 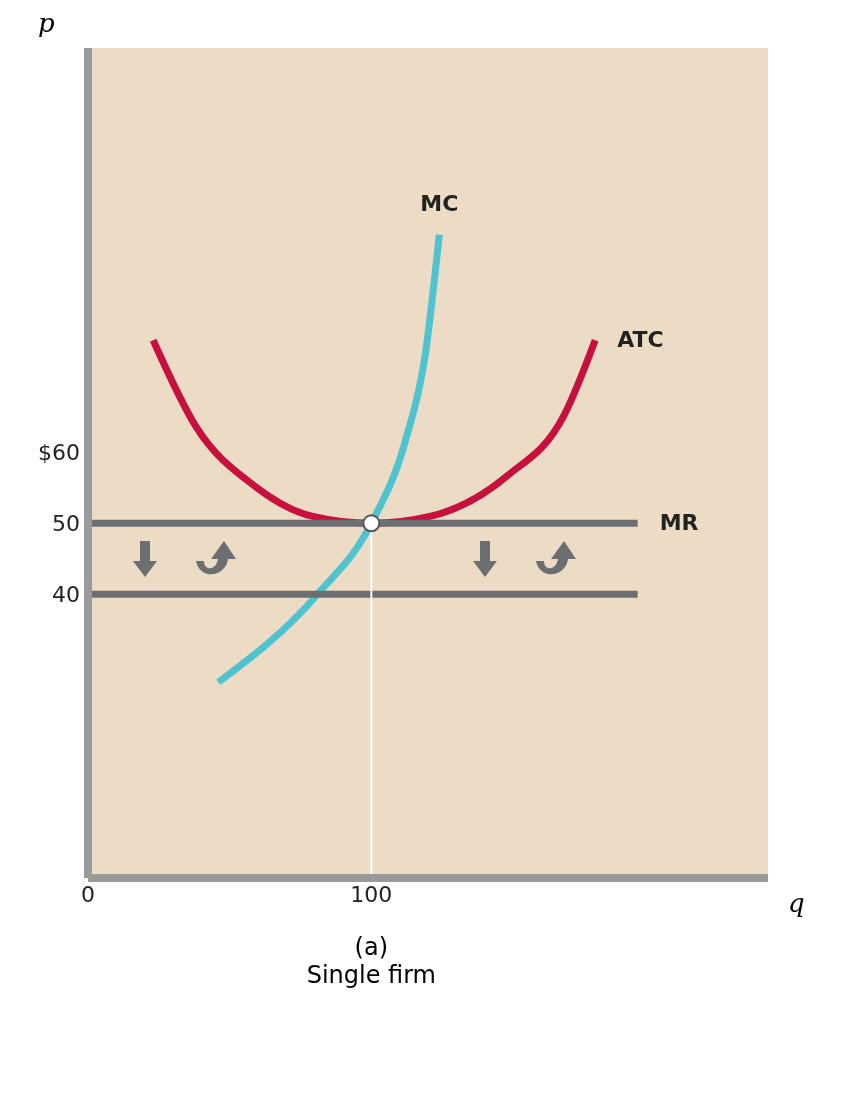 What do you see at coordinates (796, 903) in the screenshot?
I see `x-axis-title: q` at bounding box center [796, 903].